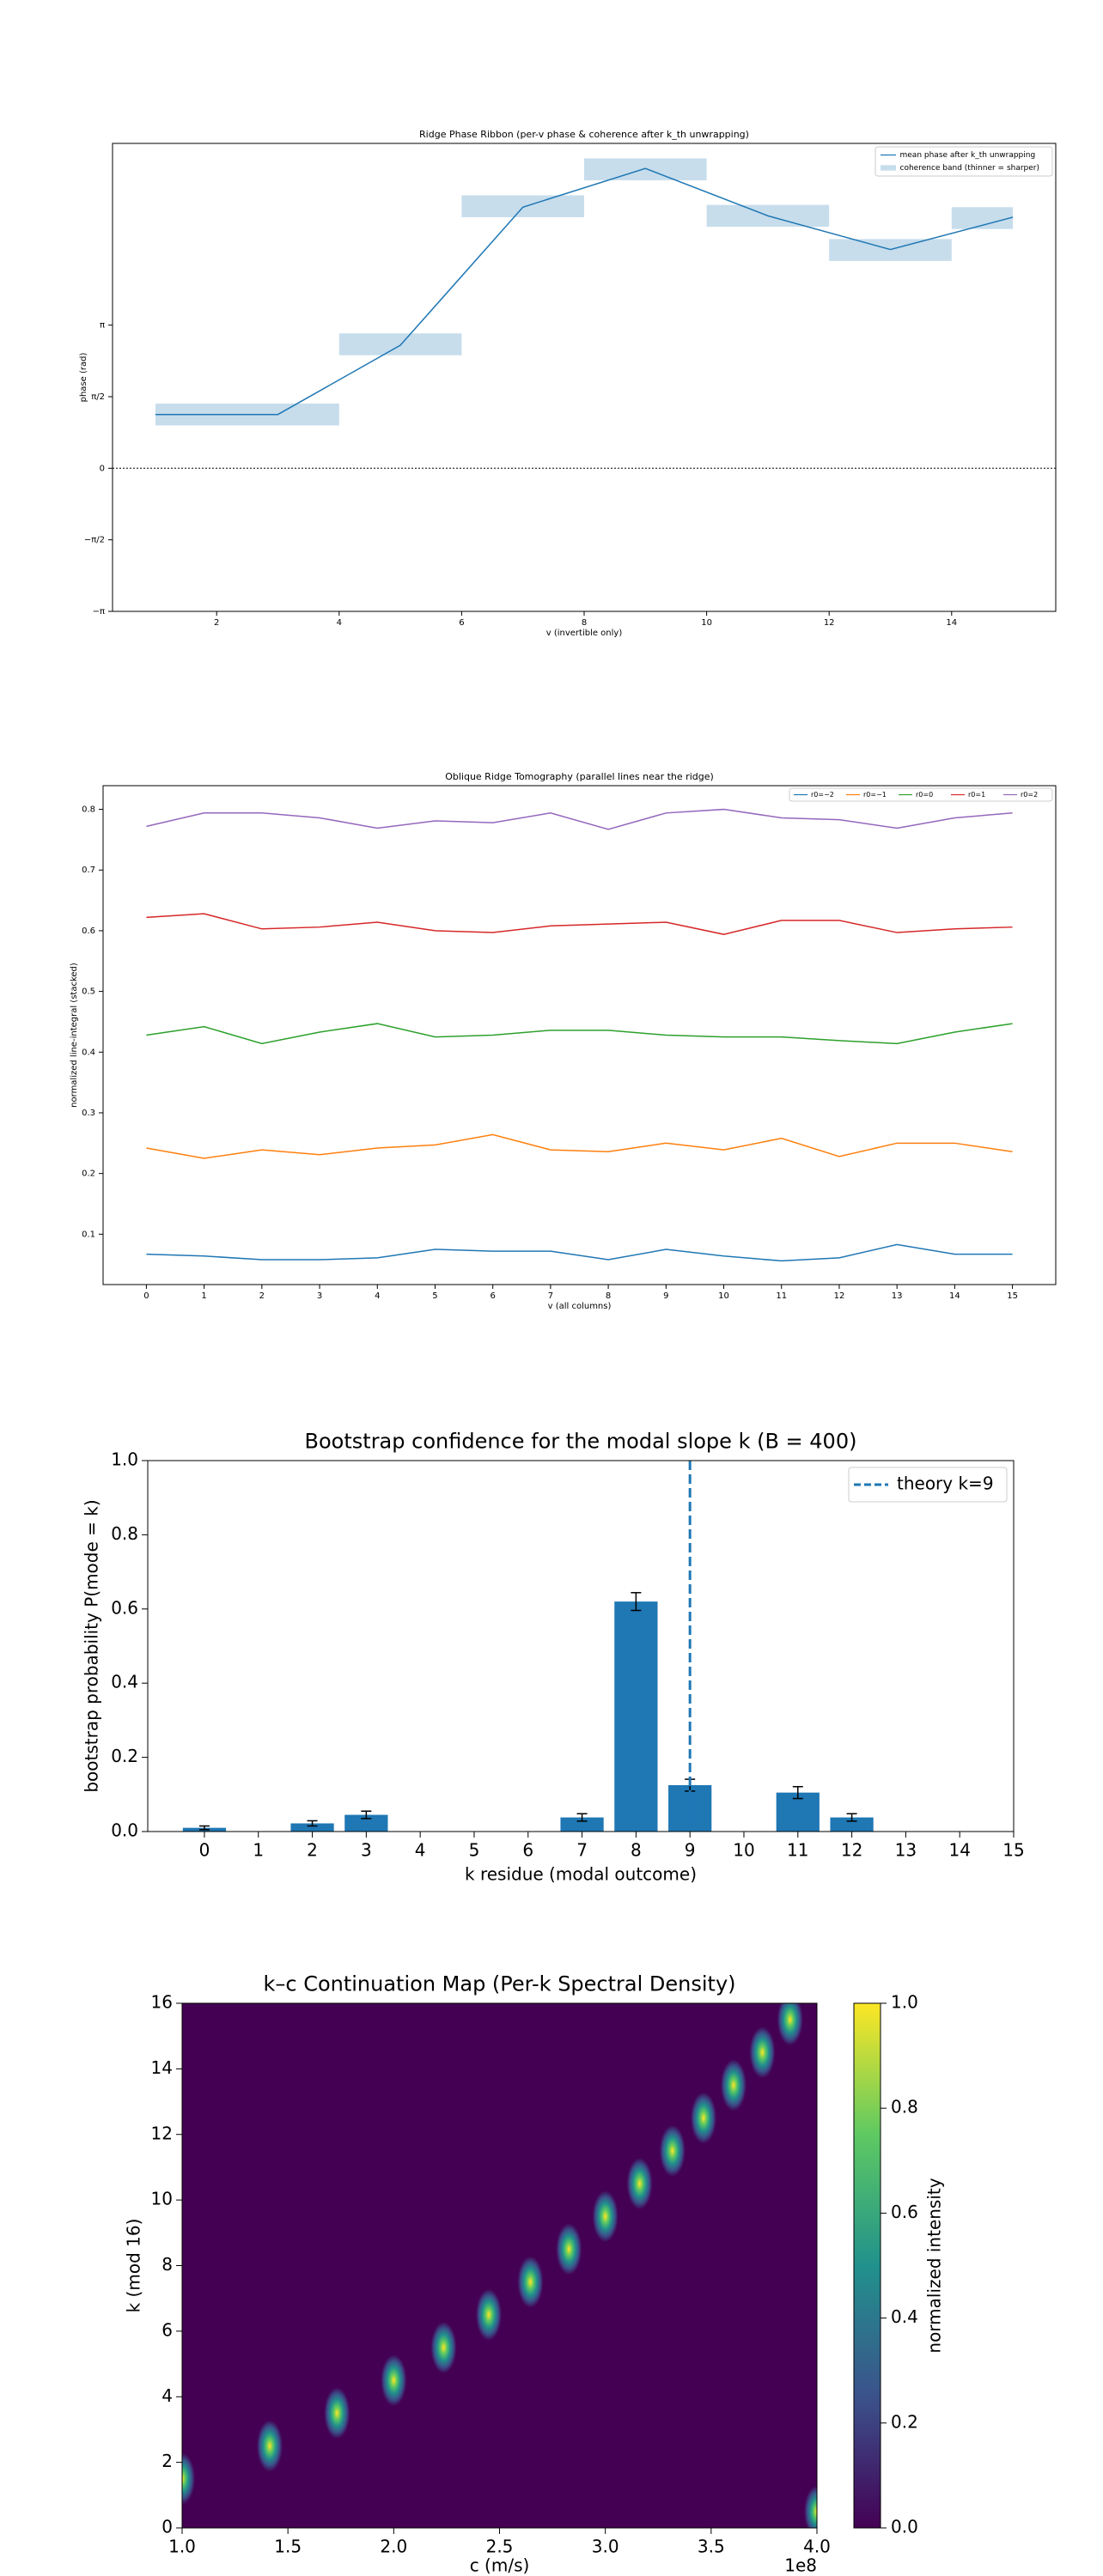 The height and width of the screenshot is (2576, 1103). What do you see at coordinates (889, 168) in the screenshot?
I see `legend-swatch` at bounding box center [889, 168].